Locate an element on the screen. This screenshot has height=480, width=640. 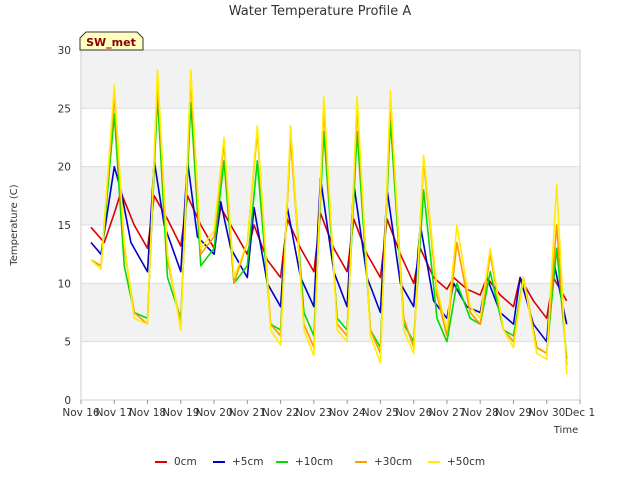
x-tick-label: Nov 21 is located at coordinates (247, 413).